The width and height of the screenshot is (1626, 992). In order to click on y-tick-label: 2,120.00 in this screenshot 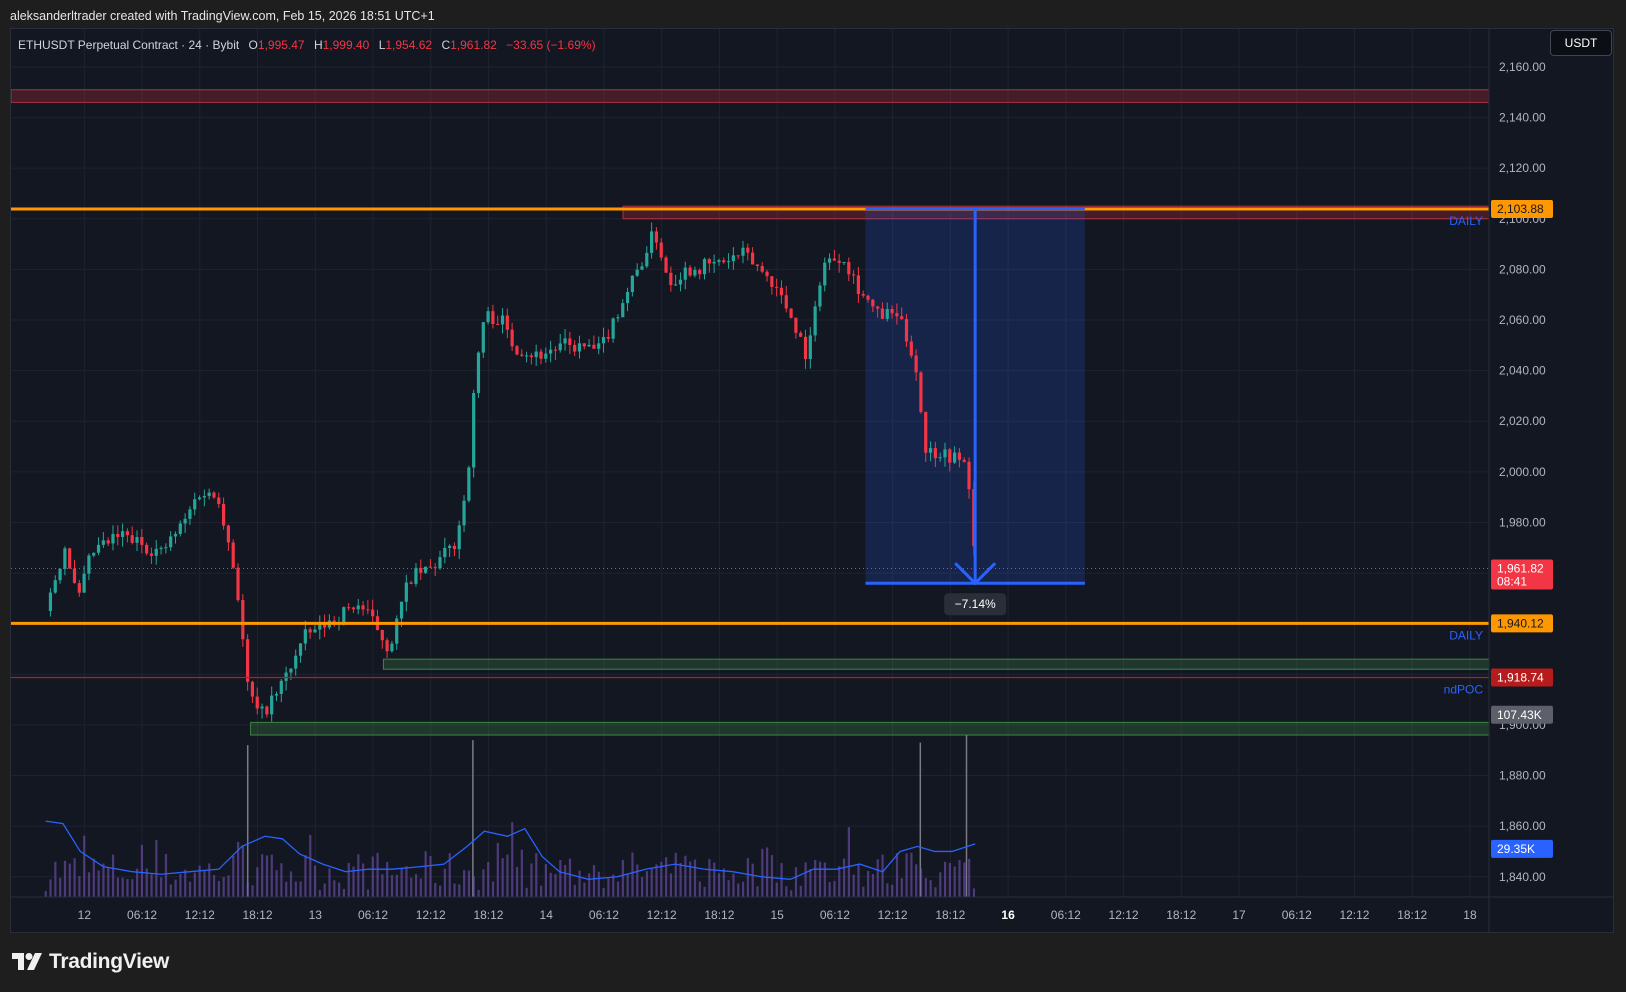, I will do `click(1522, 168)`.